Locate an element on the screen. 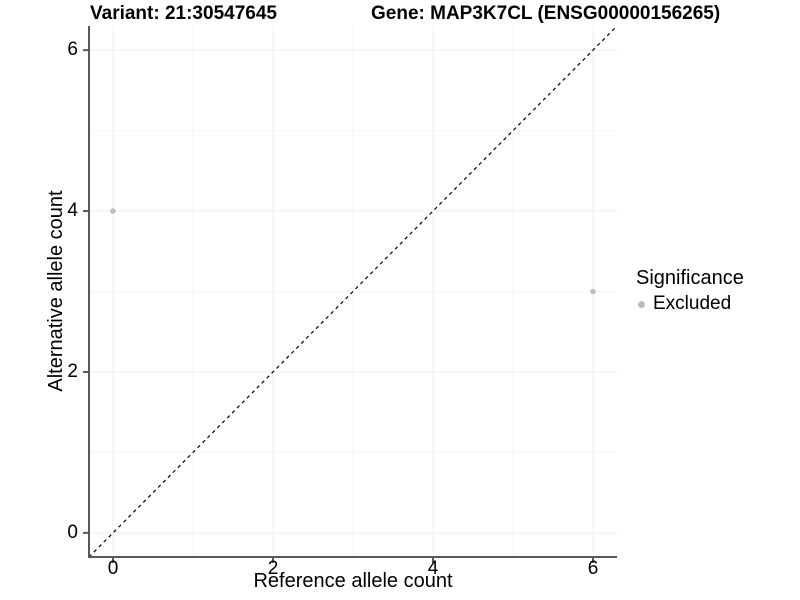 The height and width of the screenshot is (600, 800). legend-item-label: Excluded is located at coordinates (692, 303).